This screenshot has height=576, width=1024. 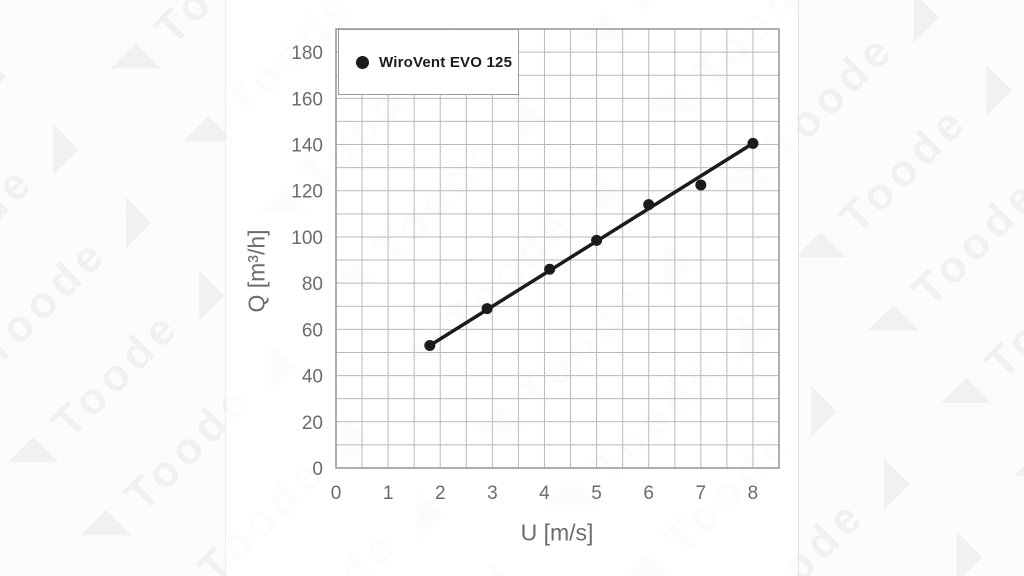 I want to click on x-tick-label: 1, so click(x=388, y=493).